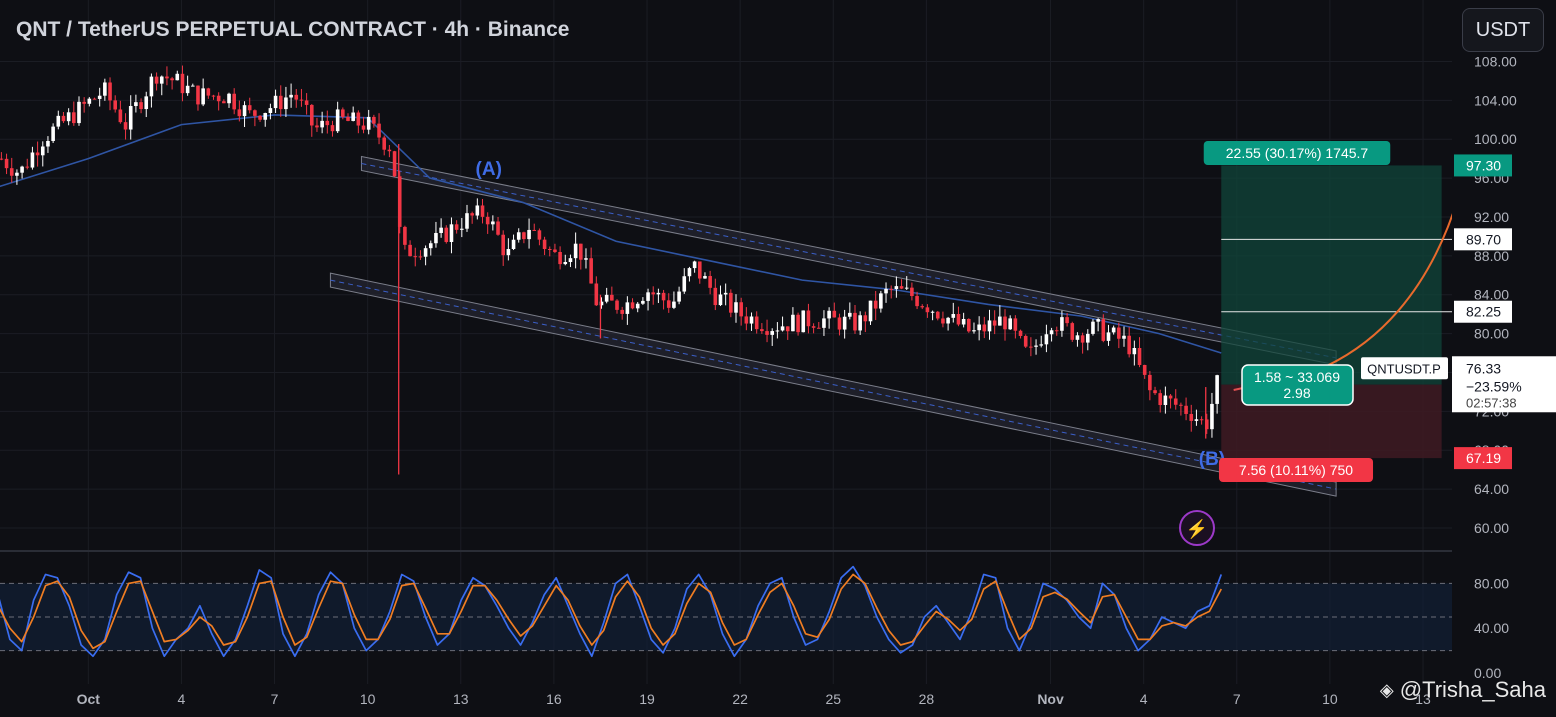 The image size is (1556, 717). Describe the element at coordinates (1296, 470) in the screenshot. I see `stop-label-bg` at that location.